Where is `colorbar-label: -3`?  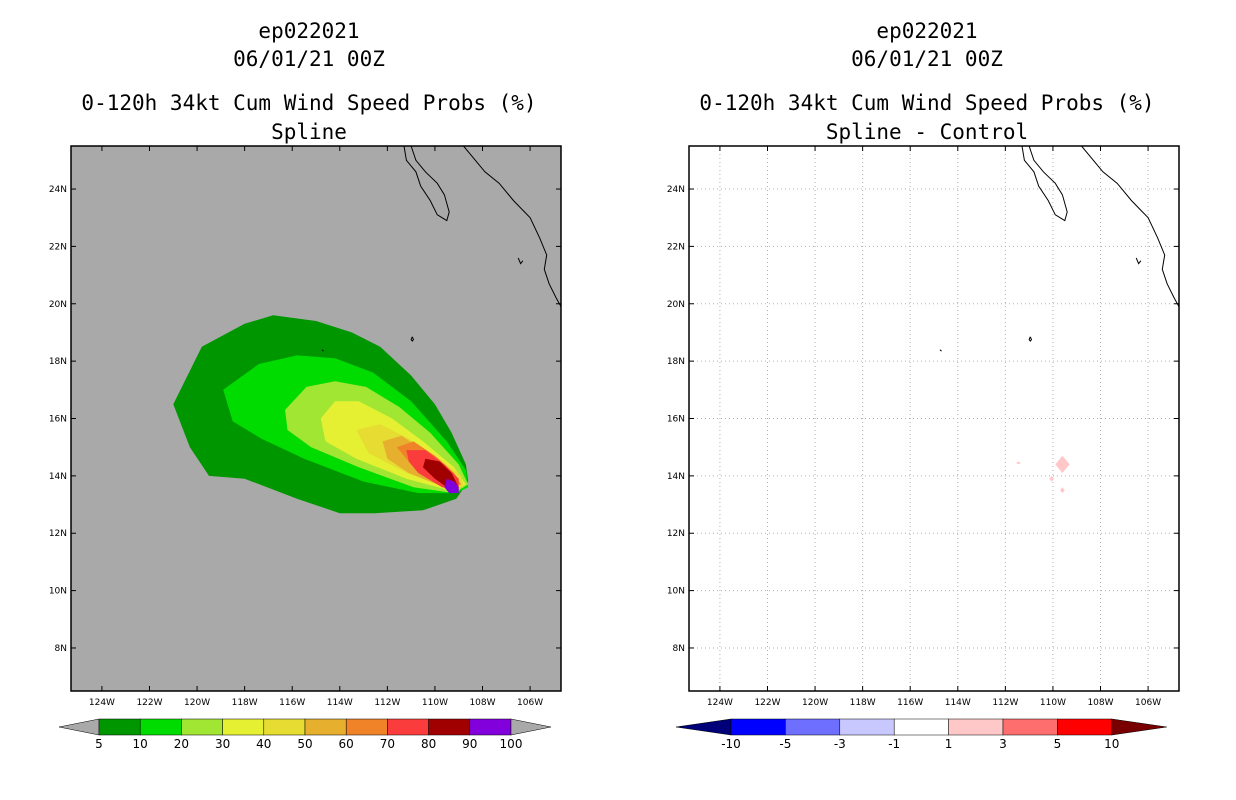
colorbar-label: -3 is located at coordinates (840, 744).